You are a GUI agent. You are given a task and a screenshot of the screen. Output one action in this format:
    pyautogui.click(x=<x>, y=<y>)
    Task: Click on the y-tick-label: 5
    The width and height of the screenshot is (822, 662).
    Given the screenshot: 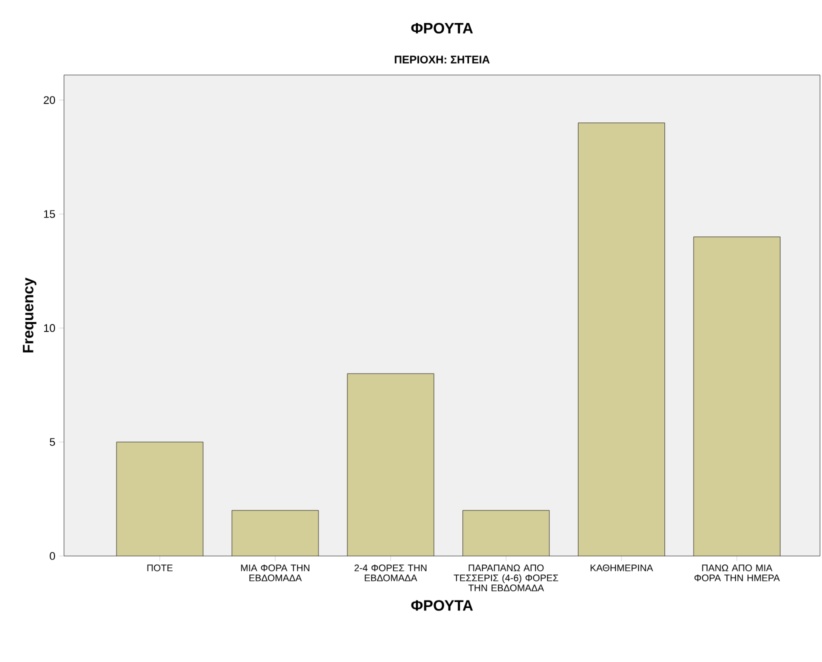 What is the action you would take?
    pyautogui.click(x=52, y=442)
    